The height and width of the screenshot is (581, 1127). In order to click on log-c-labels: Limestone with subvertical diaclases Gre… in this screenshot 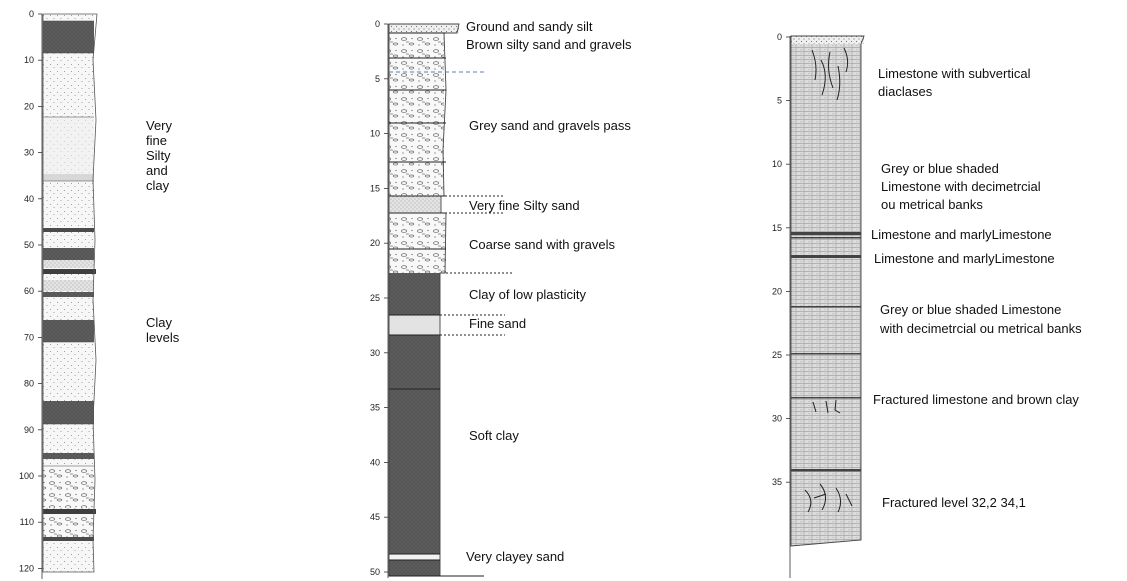, I will do `click(976, 288)`.